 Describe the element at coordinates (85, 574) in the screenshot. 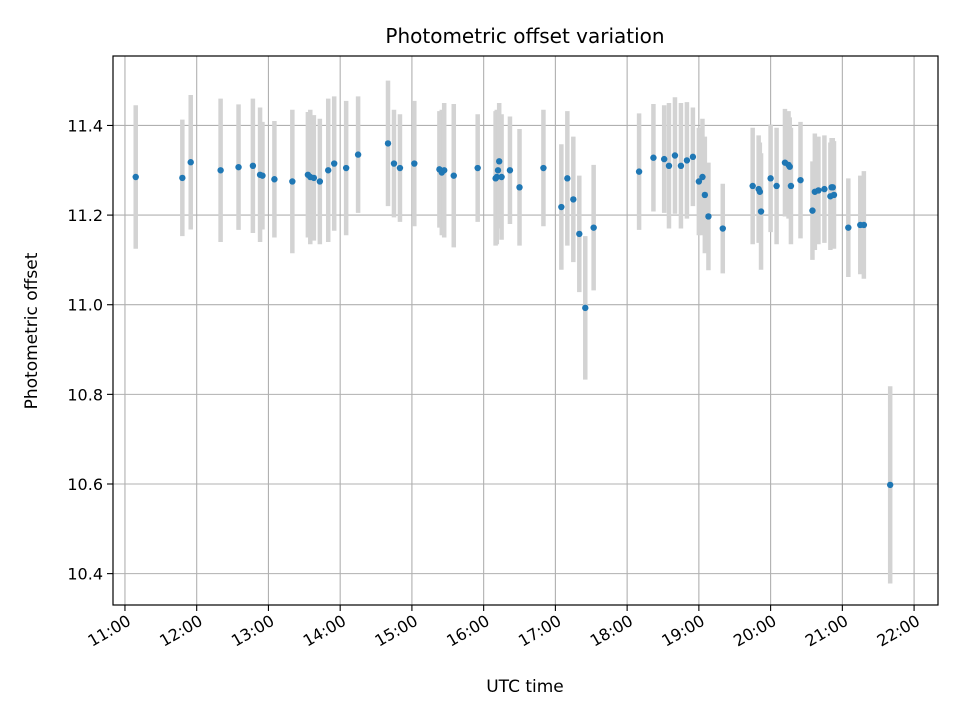

I see `y-tick-label: 10.4` at that location.